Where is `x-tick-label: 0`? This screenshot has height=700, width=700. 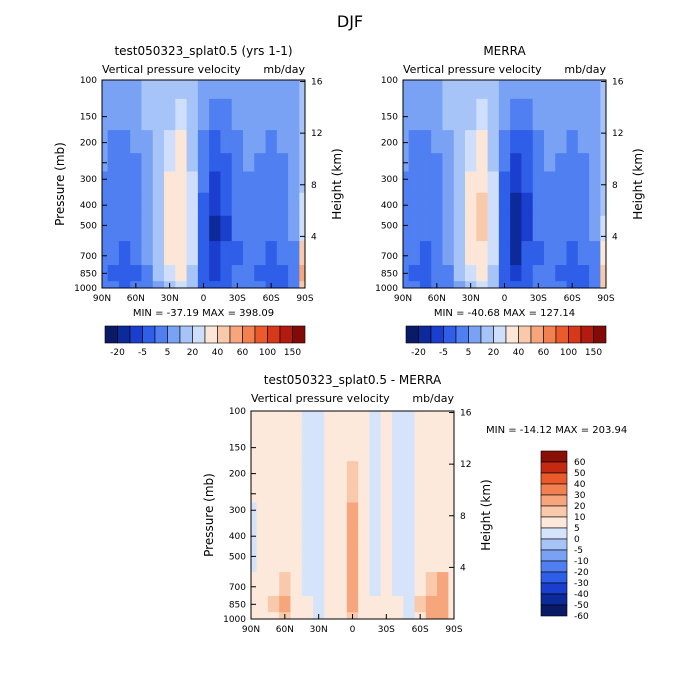 x-tick-label: 0 is located at coordinates (204, 299).